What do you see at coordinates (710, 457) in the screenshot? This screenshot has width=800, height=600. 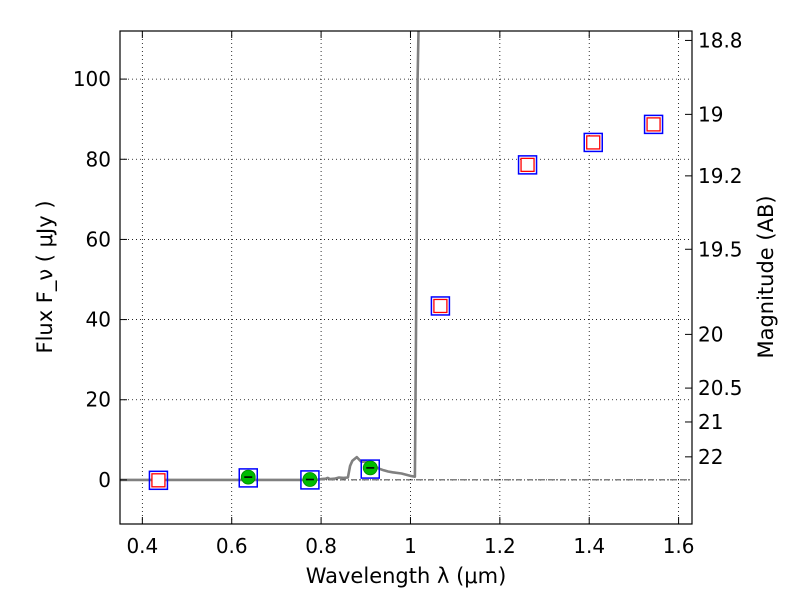 I see `y2-tick-label: 22` at bounding box center [710, 457].